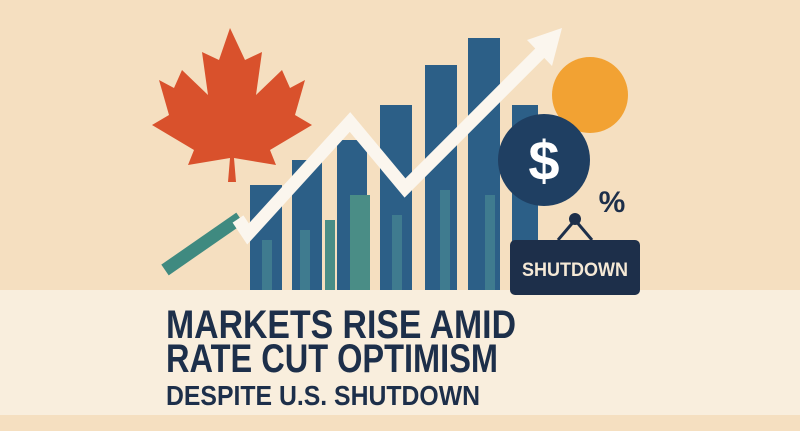  Describe the element at coordinates (202, 244) in the screenshot. I see `arrow-tail` at that location.